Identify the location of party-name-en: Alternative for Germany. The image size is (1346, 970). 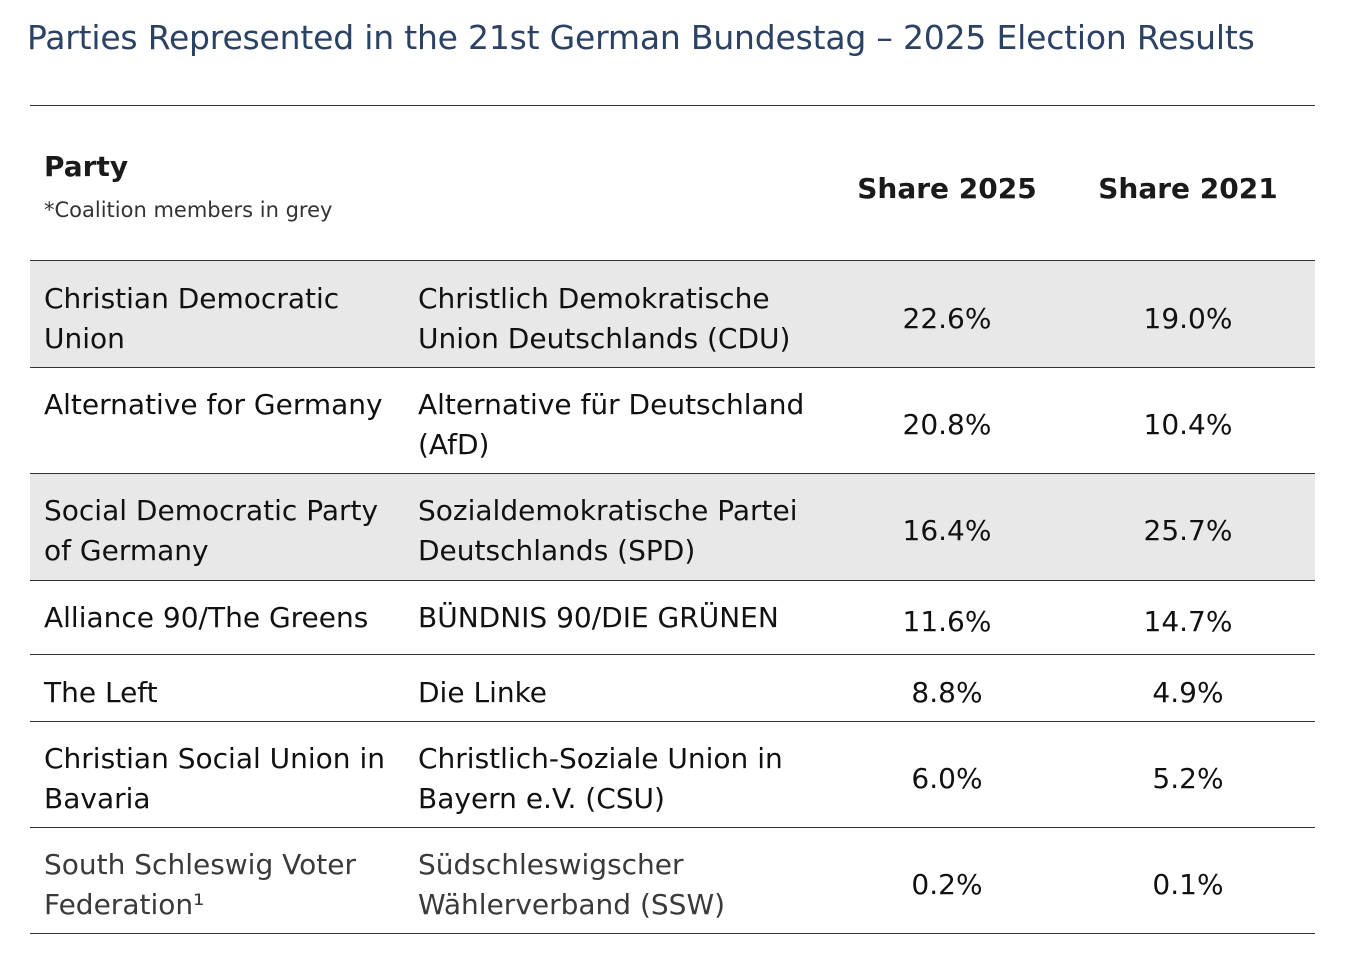
(213, 404).